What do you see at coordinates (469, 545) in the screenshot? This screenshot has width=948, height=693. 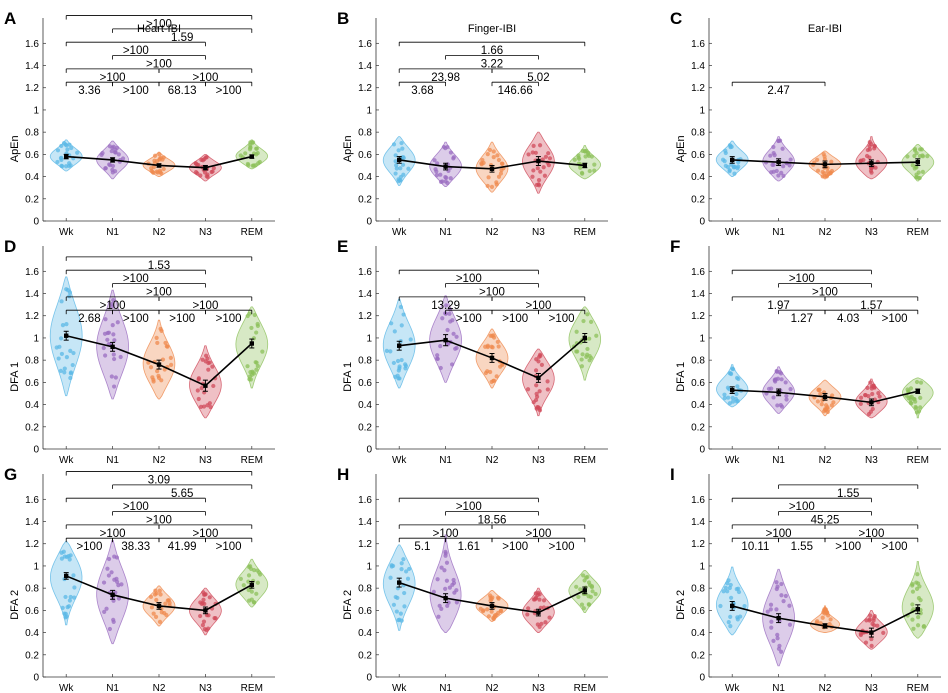 I see `bayes-bracket: 1.61` at bounding box center [469, 545].